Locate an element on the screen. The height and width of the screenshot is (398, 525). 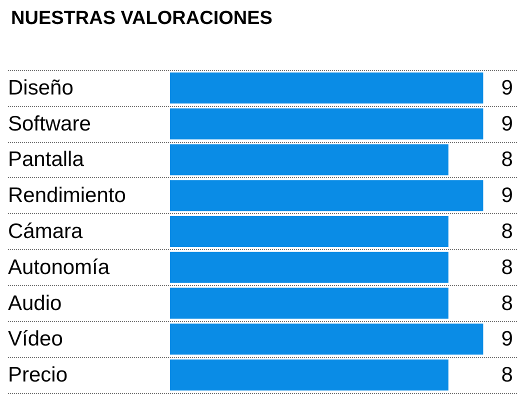
y-tick-label: Cámara is located at coordinates (46, 231).